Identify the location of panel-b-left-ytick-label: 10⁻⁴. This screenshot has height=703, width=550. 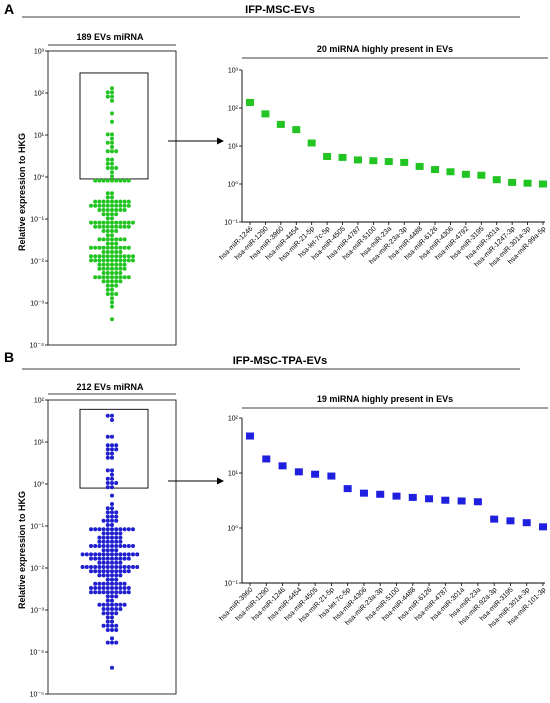
(37, 653).